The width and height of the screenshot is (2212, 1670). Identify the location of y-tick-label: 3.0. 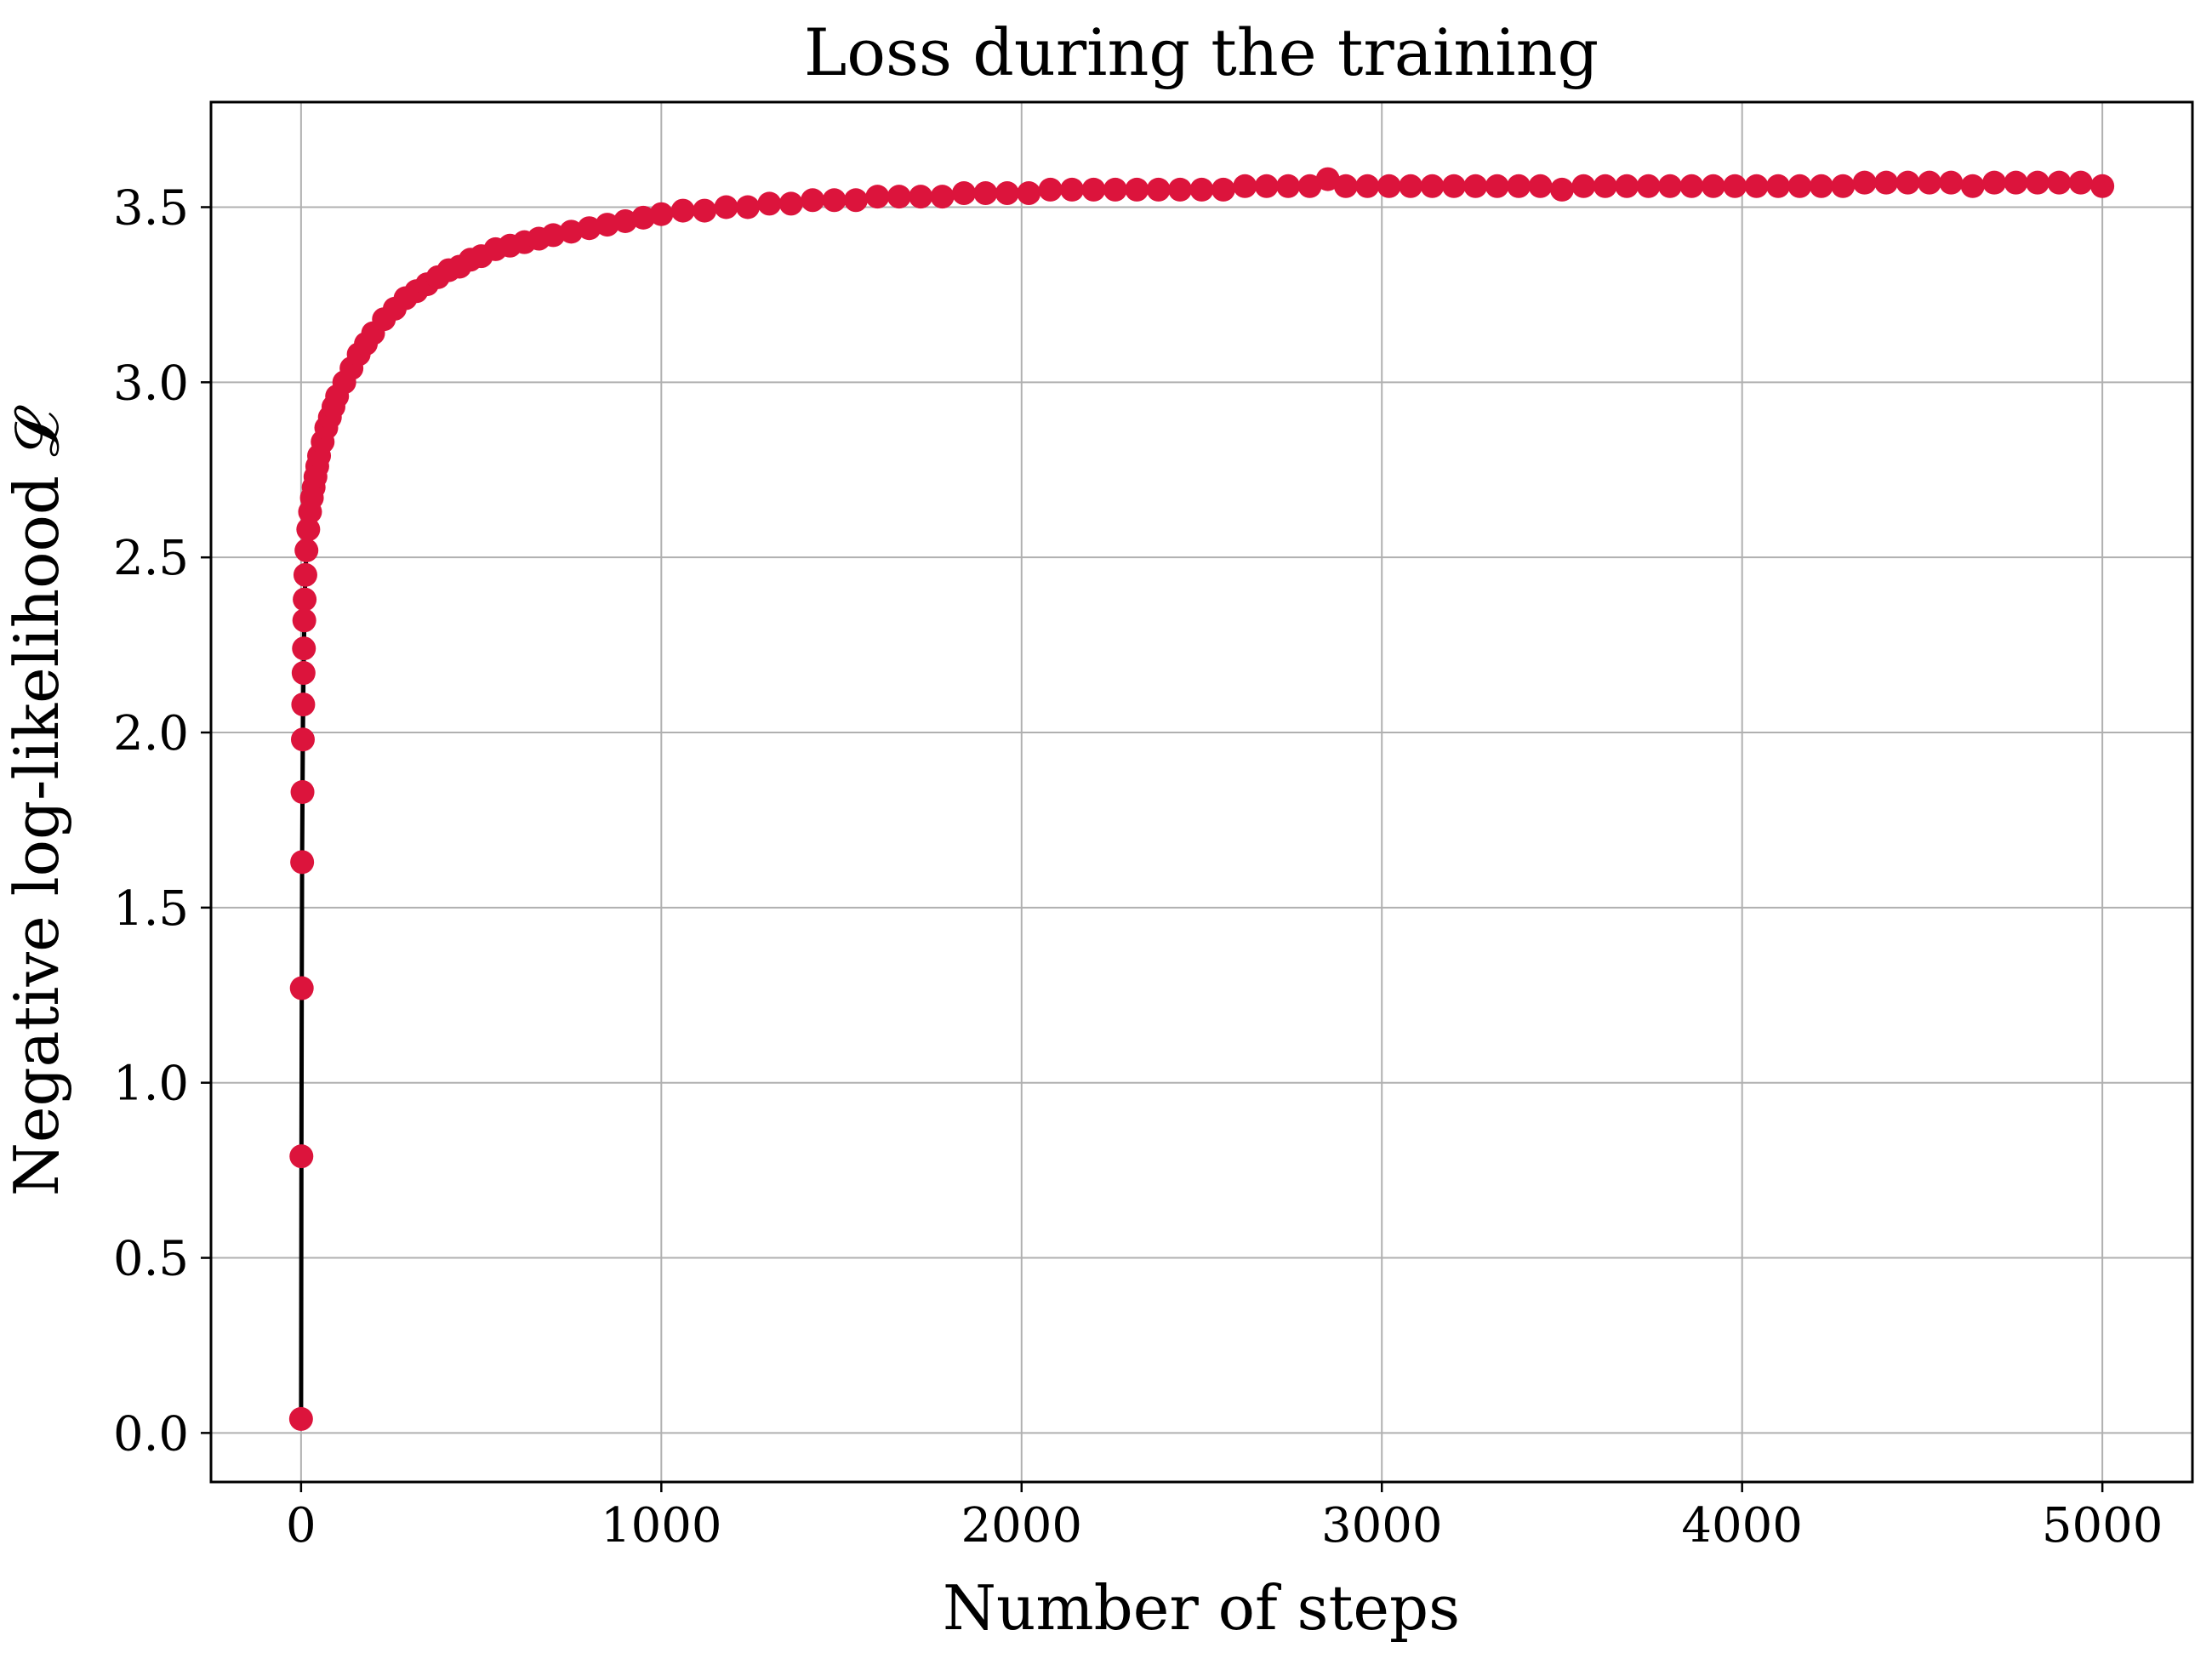
(151, 384).